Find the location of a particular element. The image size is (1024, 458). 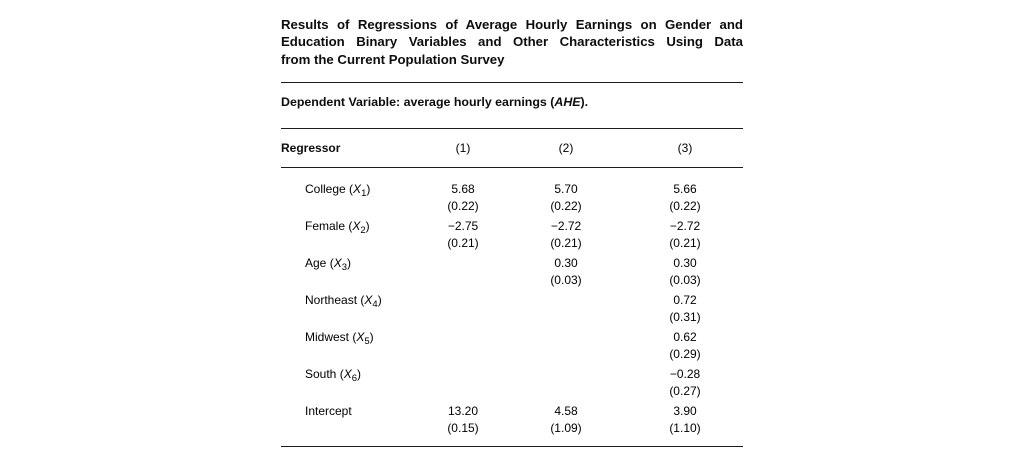

regressor-symbol: (X5) is located at coordinates (361, 339).